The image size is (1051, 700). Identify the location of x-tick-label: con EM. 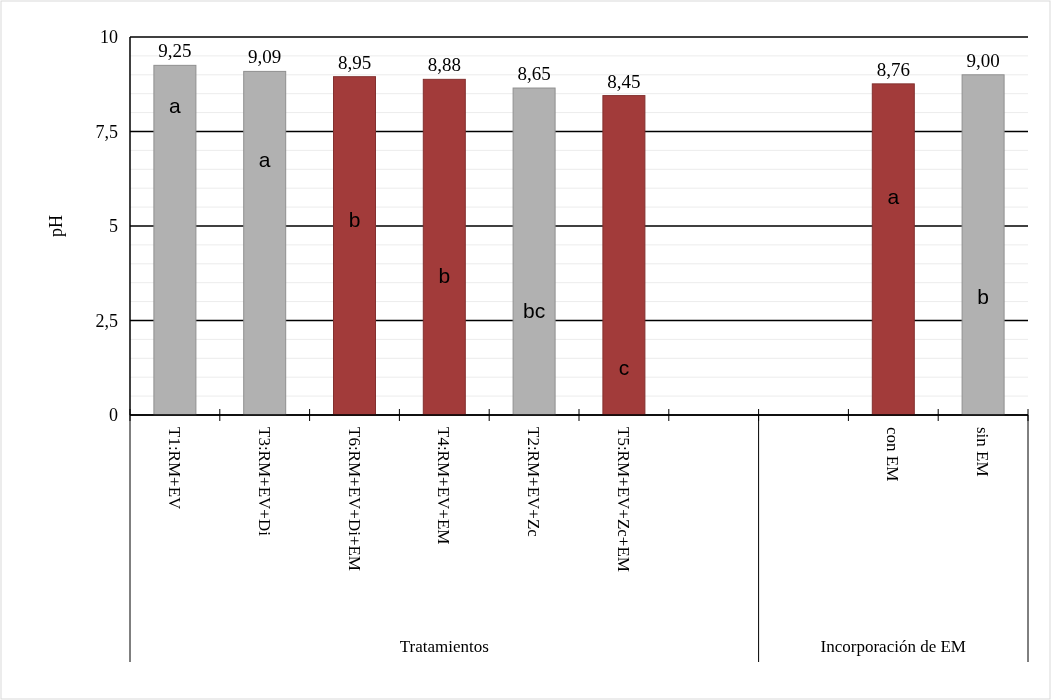
(893, 454).